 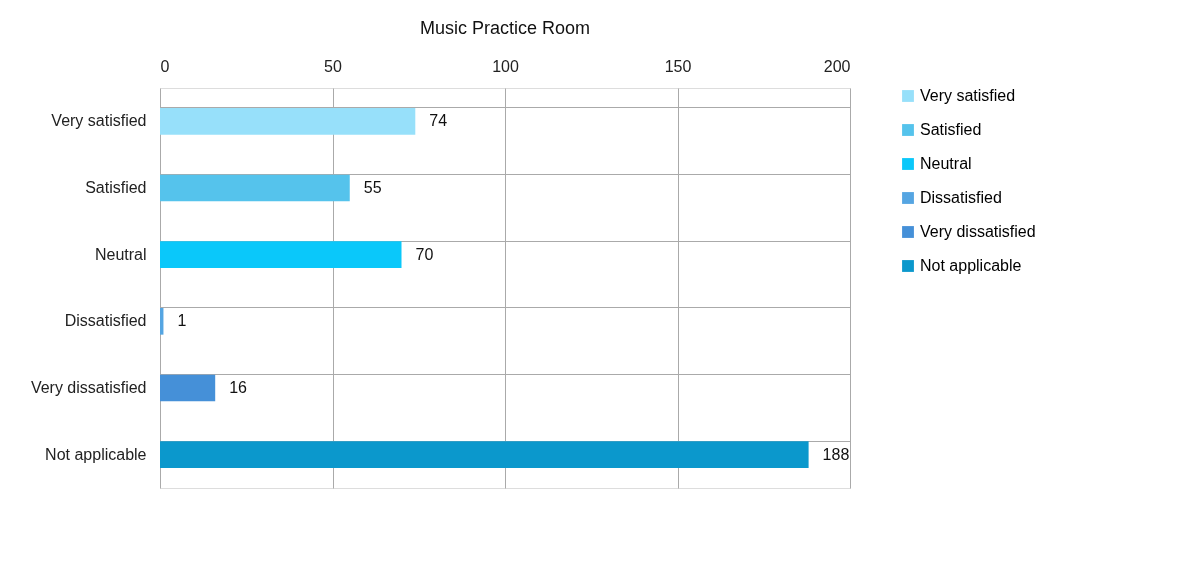 What do you see at coordinates (96, 454) in the screenshot?
I see `y-tick-label: Not applicable` at bounding box center [96, 454].